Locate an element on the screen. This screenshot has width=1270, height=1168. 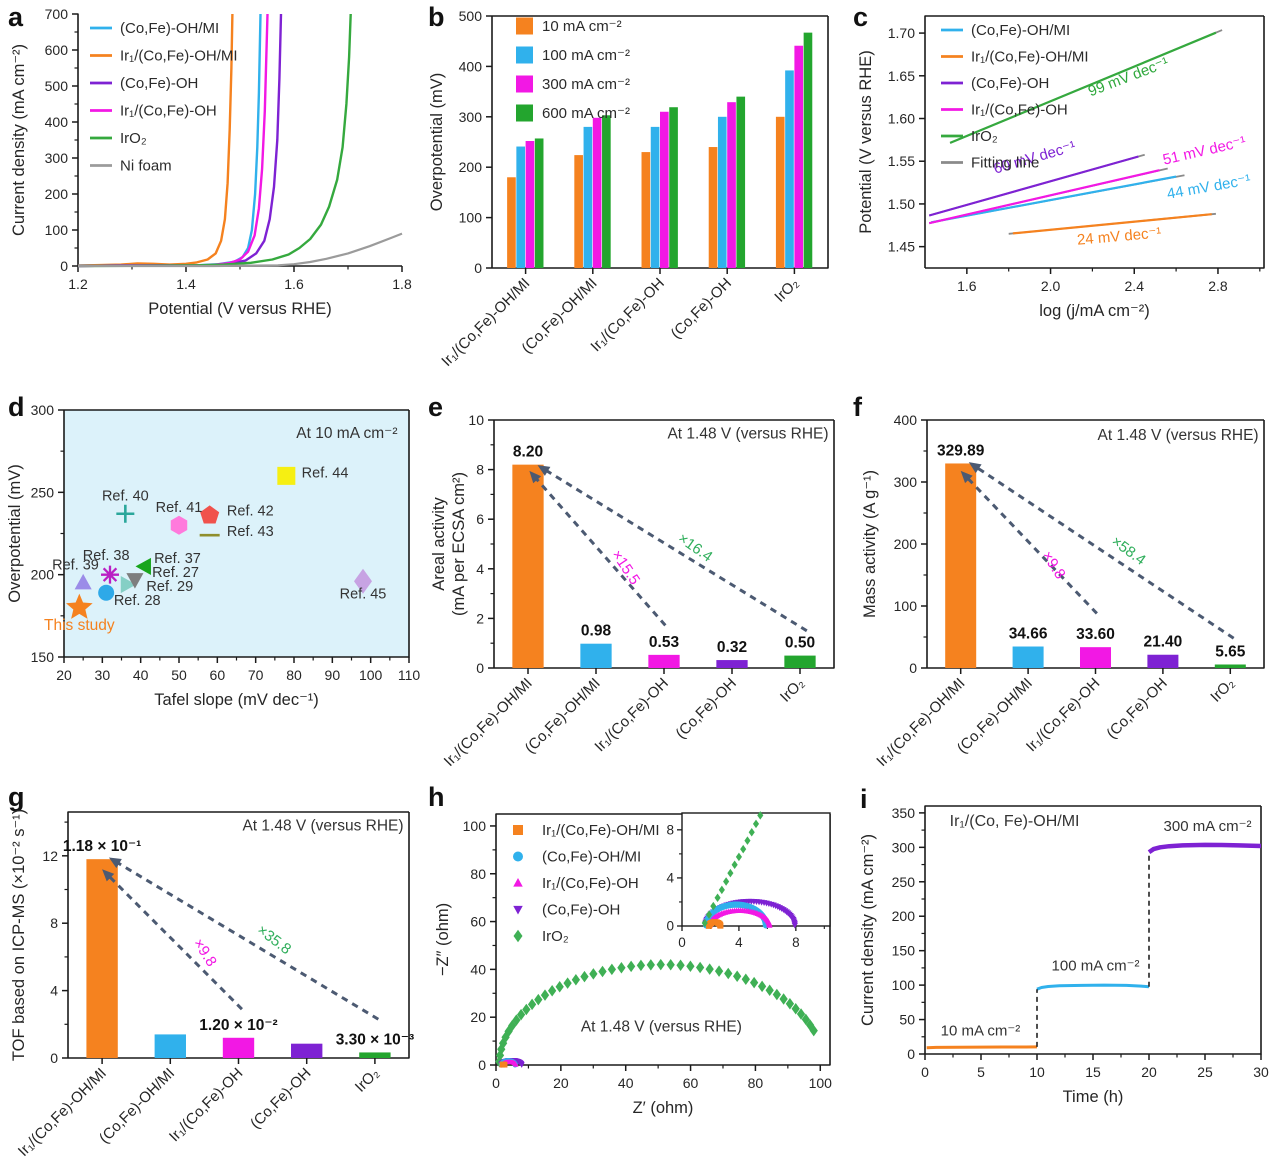
bar-Ir₁/(Co,Fe)-OH is located at coordinates (1095, 657).